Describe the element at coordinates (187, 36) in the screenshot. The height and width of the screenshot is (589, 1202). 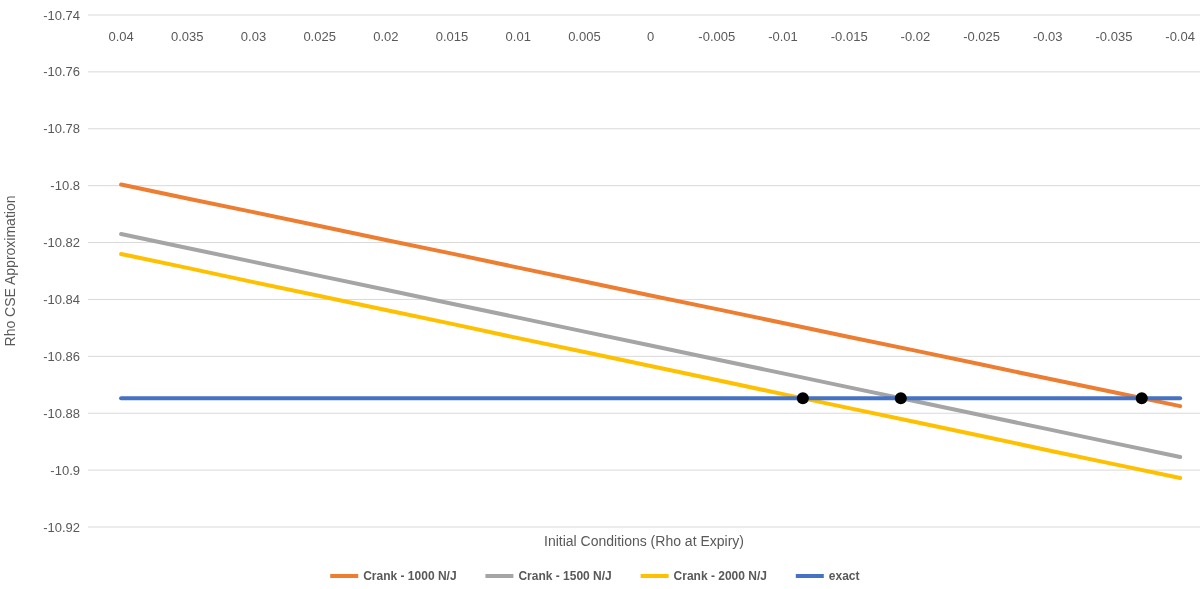
I see `x-tick-label: 0.035` at that location.